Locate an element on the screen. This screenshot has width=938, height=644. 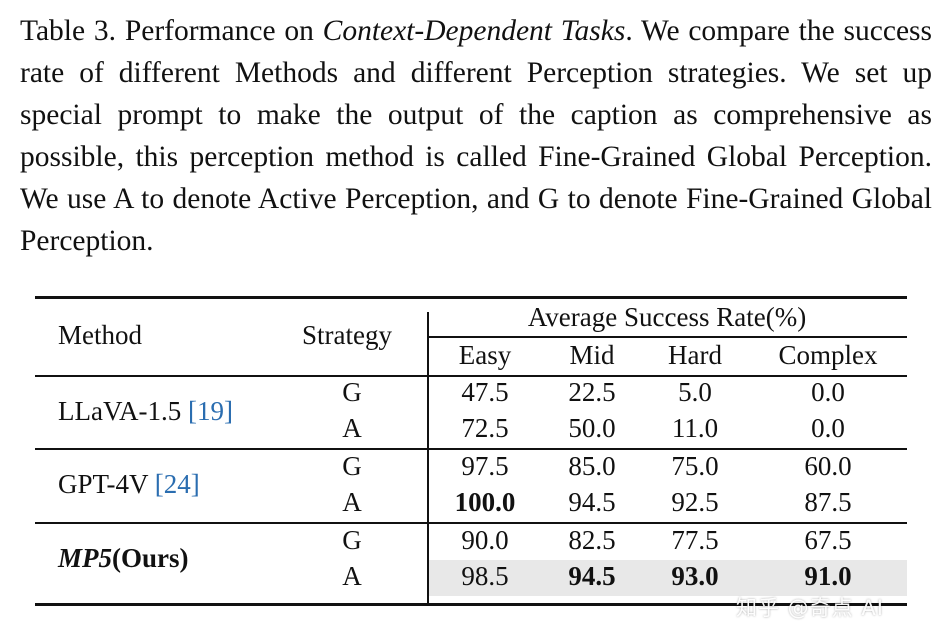
value-cell-best: 94.5 is located at coordinates (592, 576).